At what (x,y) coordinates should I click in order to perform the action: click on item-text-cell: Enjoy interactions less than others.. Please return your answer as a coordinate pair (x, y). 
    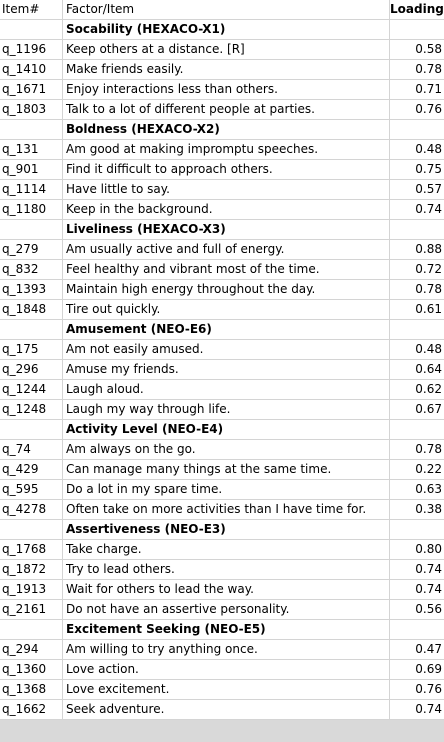
    Looking at the image, I should click on (226, 89).